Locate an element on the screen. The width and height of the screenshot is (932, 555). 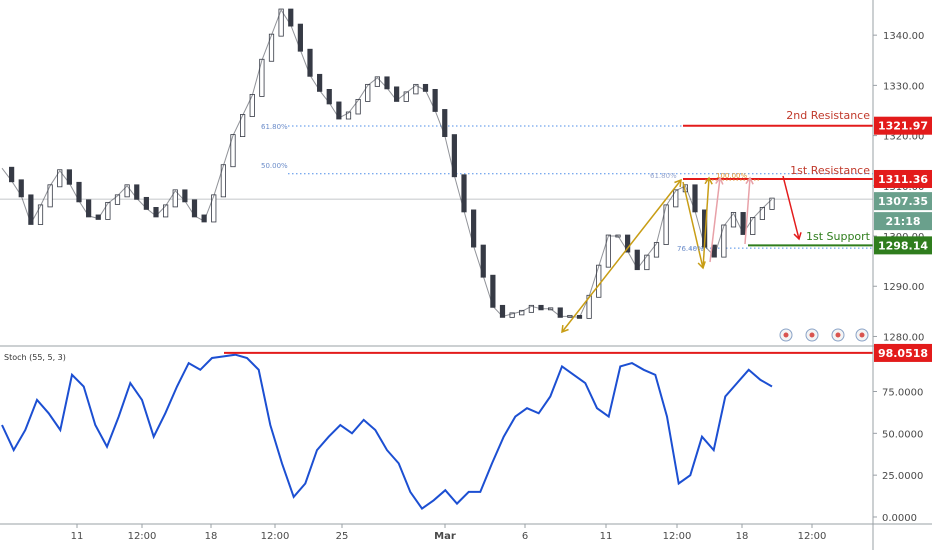
abcd-arrow-bc is located at coordinates (701, 265).